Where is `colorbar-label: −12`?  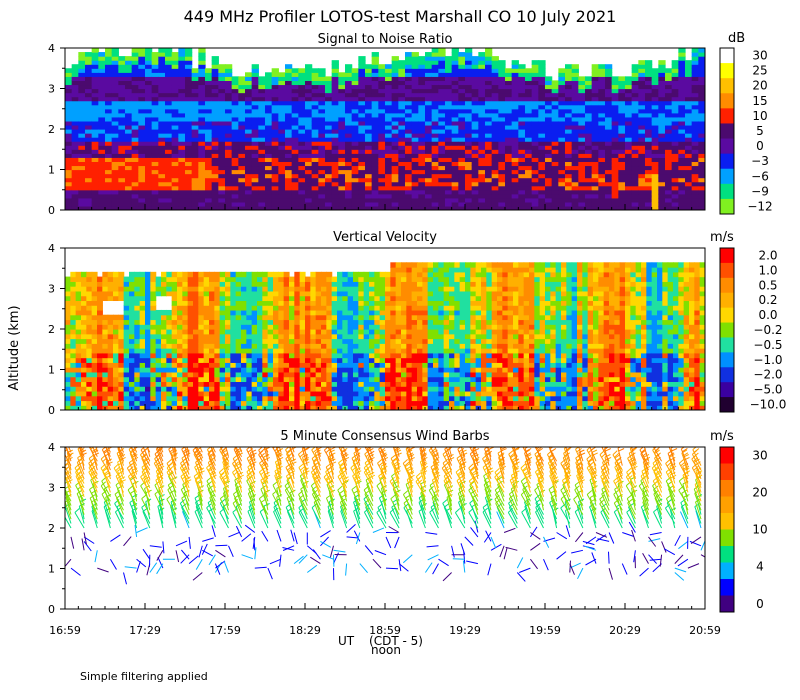
colorbar-label: −12 is located at coordinates (759, 206).